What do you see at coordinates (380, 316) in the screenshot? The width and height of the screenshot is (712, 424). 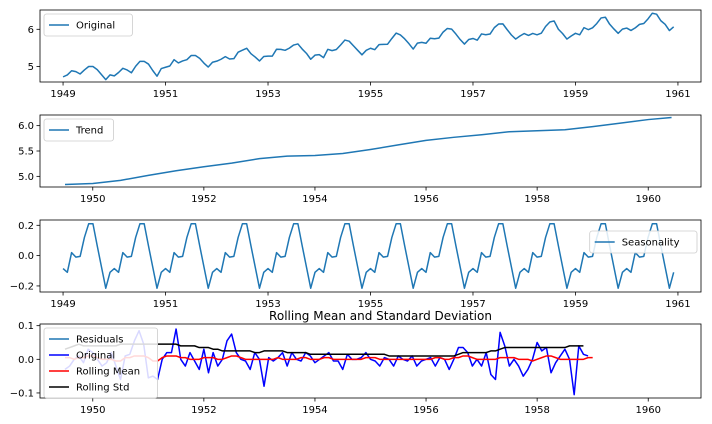 I see `residuals-title: Rolling Mean and Standard Deviation` at bounding box center [380, 316].